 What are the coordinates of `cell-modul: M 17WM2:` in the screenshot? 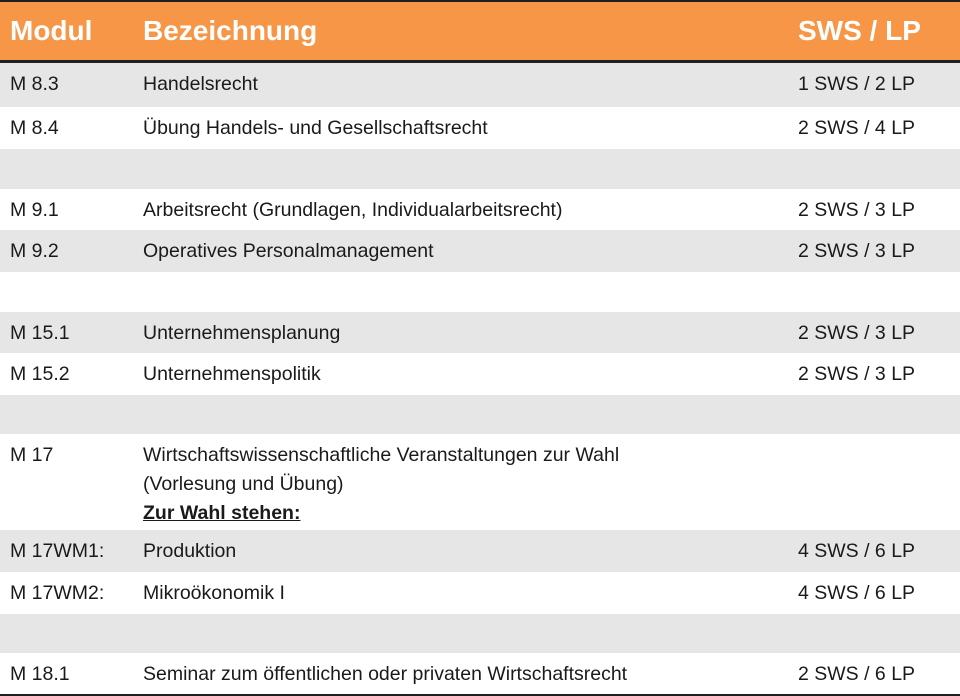 It's located at (57, 593).